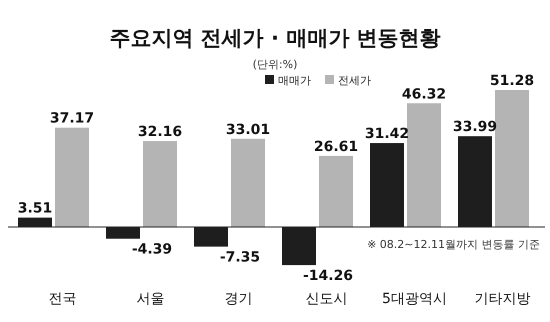 This screenshot has width=550, height=322. I want to click on data-label: 32.16, so click(160, 132).